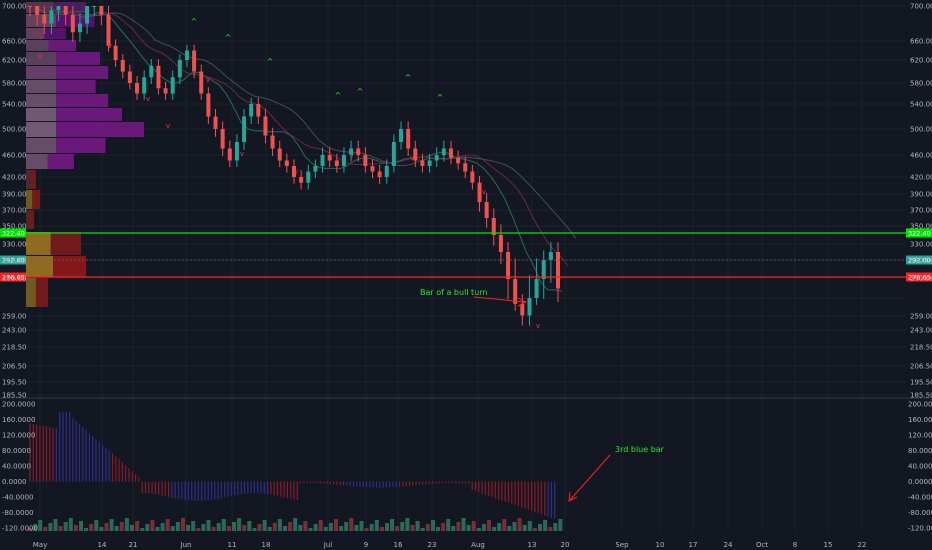  I want to click on level-tag-label: 276.65, so click(919, 278).